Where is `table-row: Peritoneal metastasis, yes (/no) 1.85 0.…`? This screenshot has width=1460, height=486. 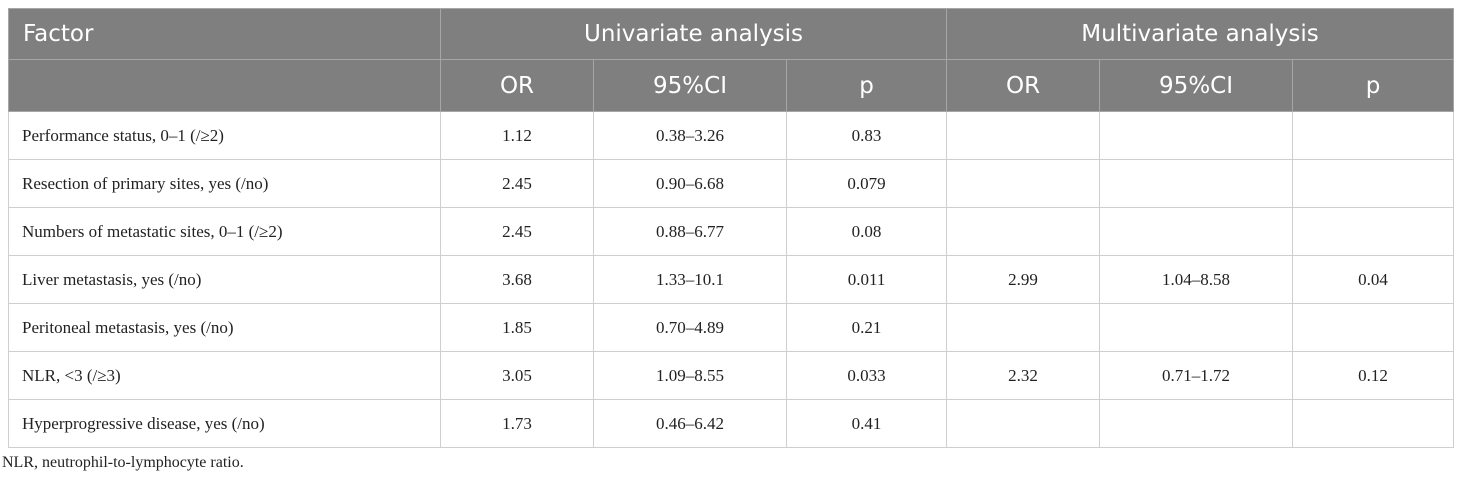
table-row: Peritoneal metastasis, yes (/no) 1.85 0.… is located at coordinates (731, 327).